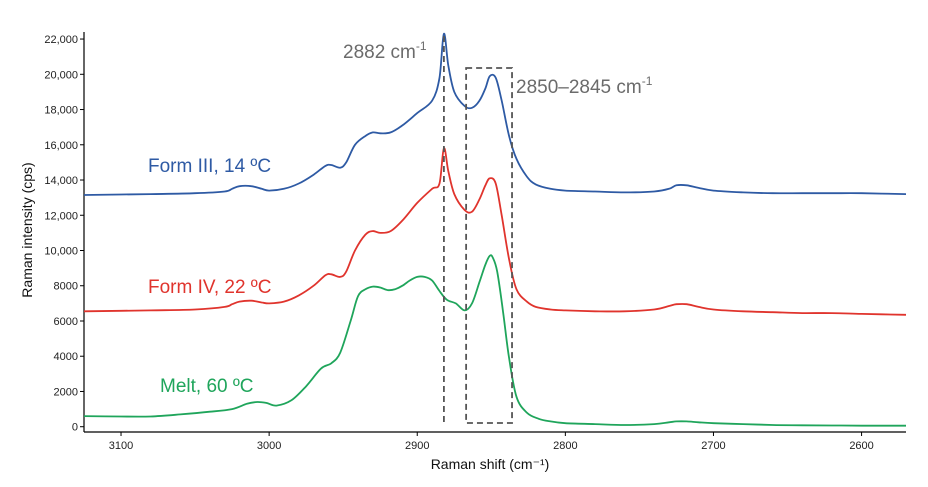 This screenshot has width=928, height=487. I want to click on annotation-group, so click(478, 230).